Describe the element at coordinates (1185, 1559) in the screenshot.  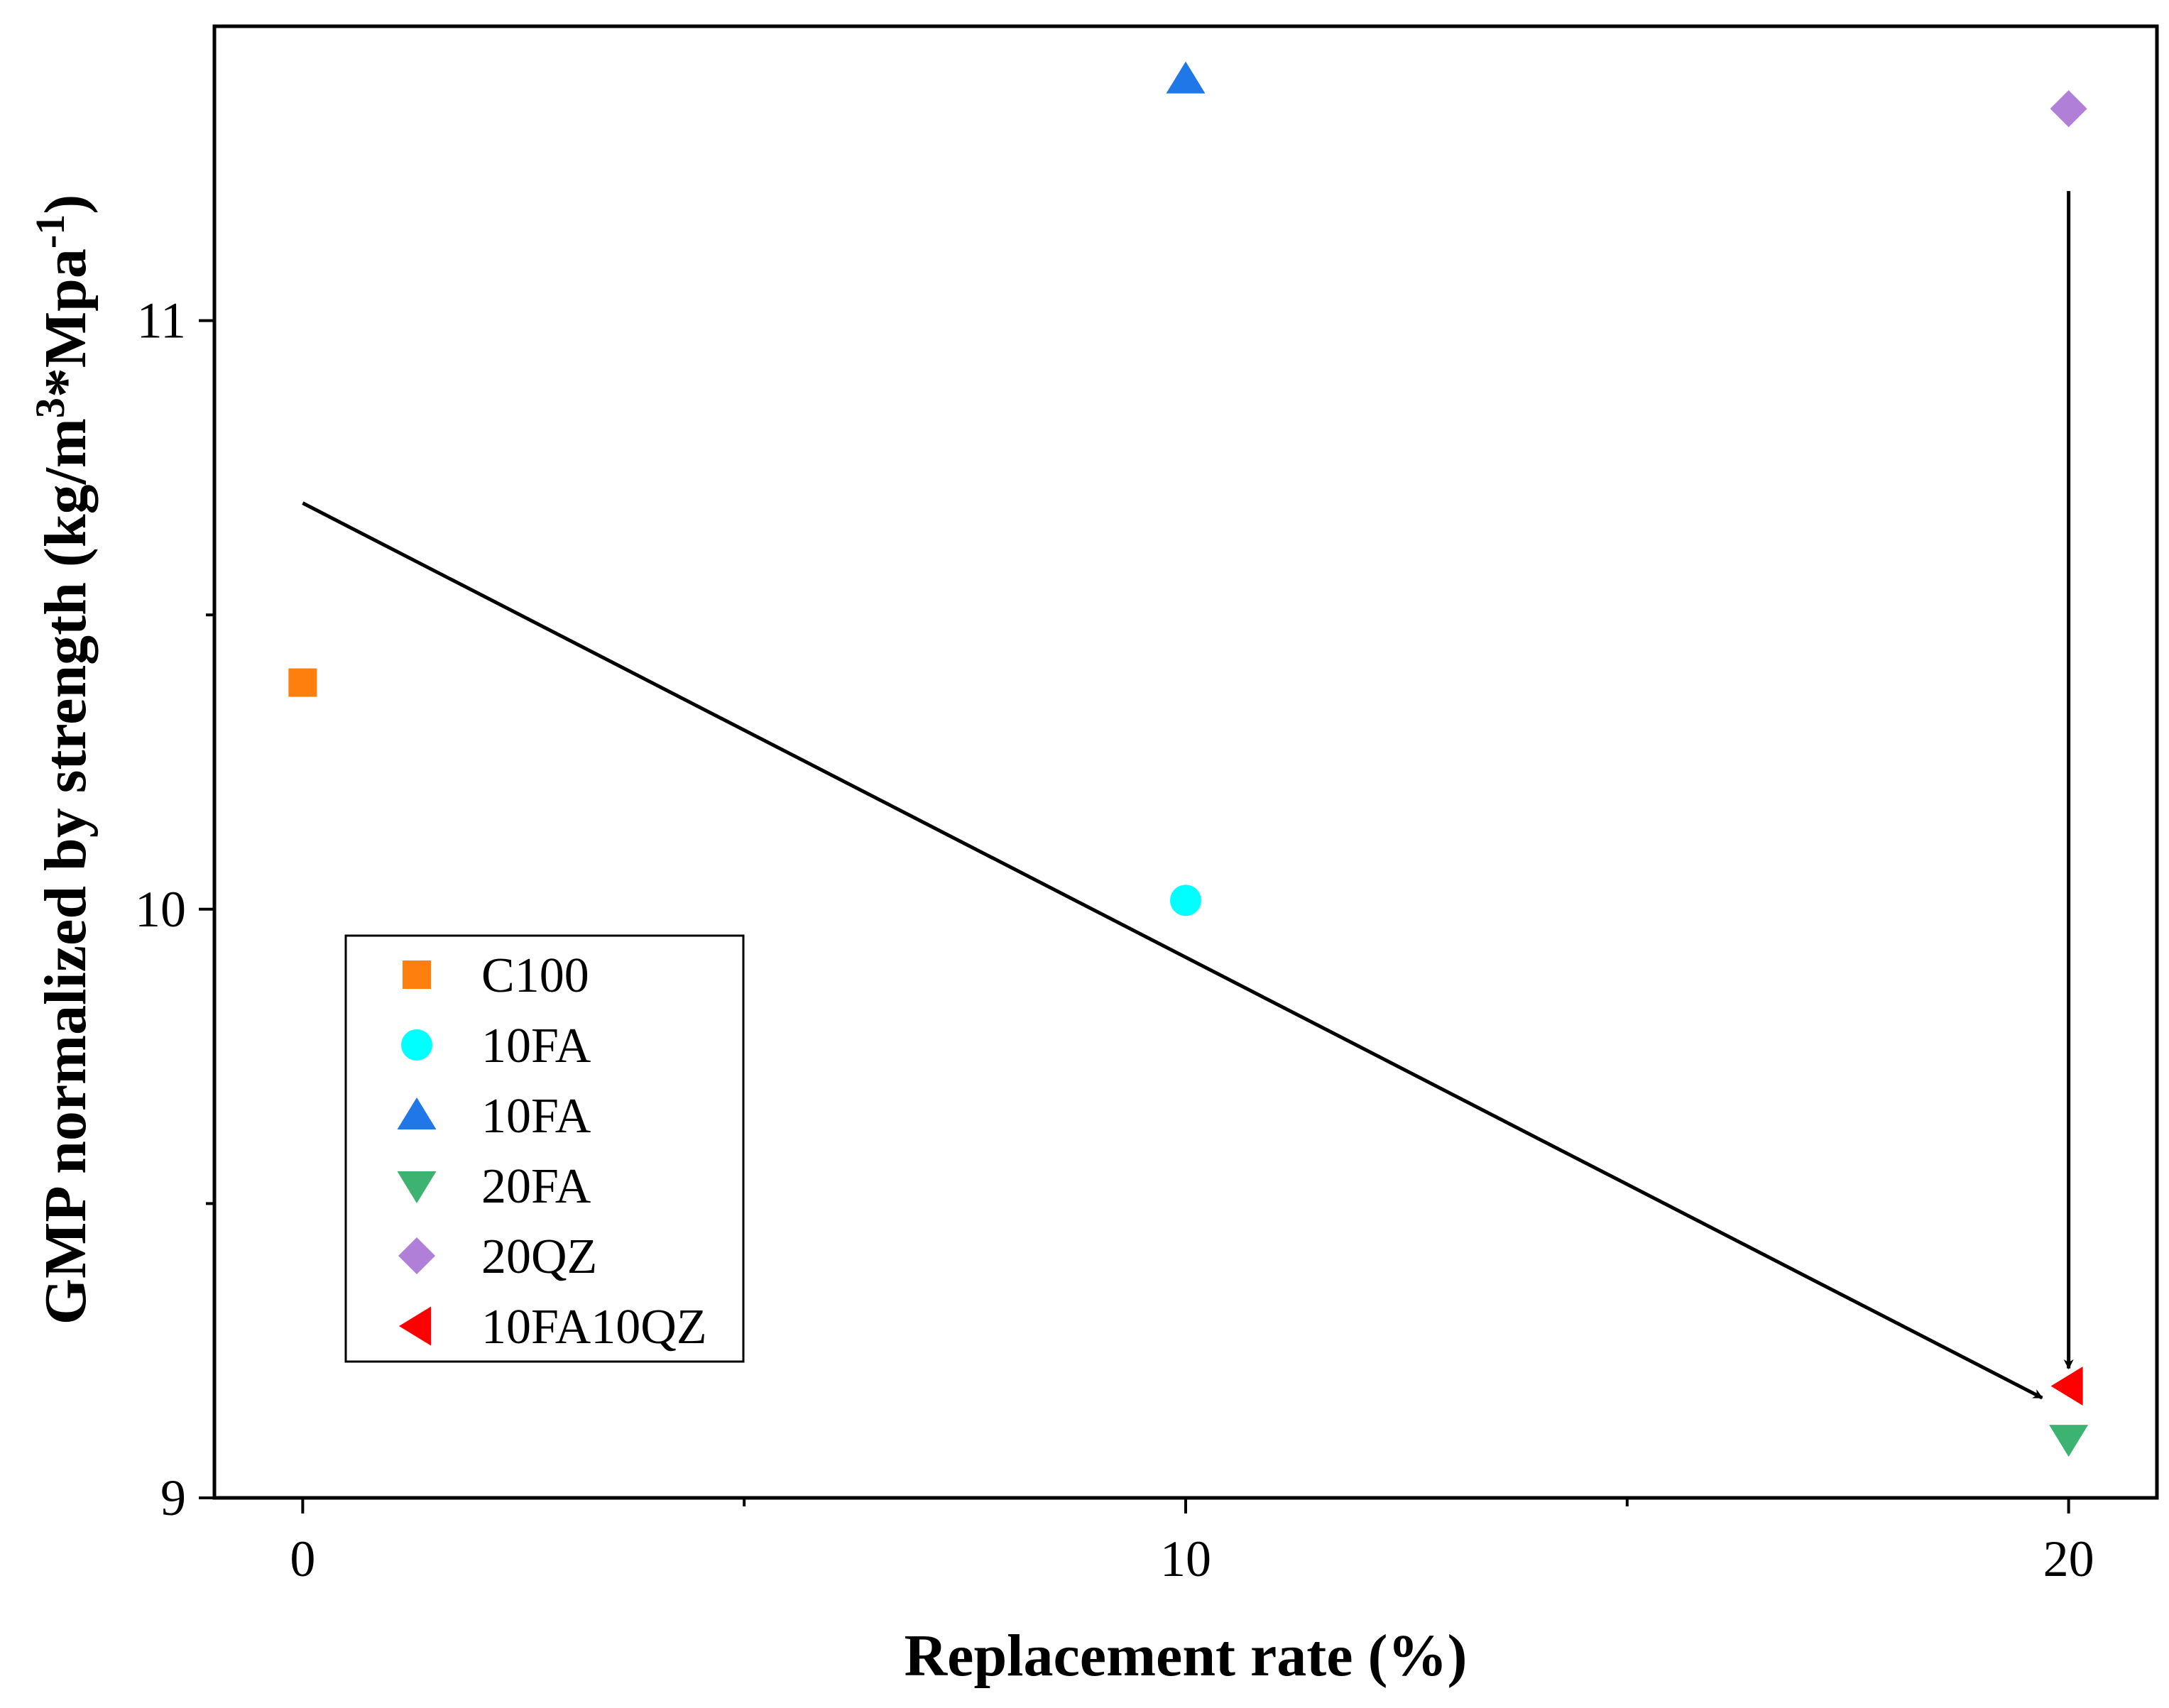
I see `x-tick-label: 10` at that location.